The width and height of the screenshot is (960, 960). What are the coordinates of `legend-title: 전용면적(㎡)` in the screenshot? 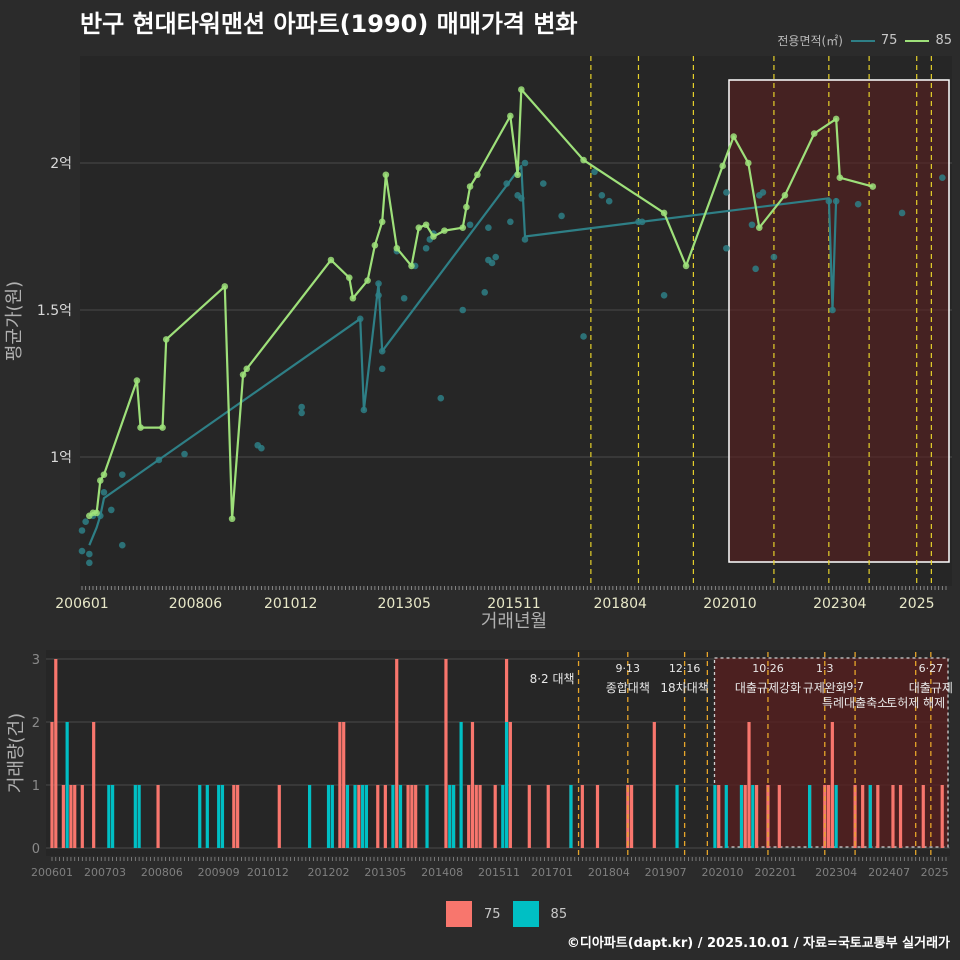 It's located at (810, 41).